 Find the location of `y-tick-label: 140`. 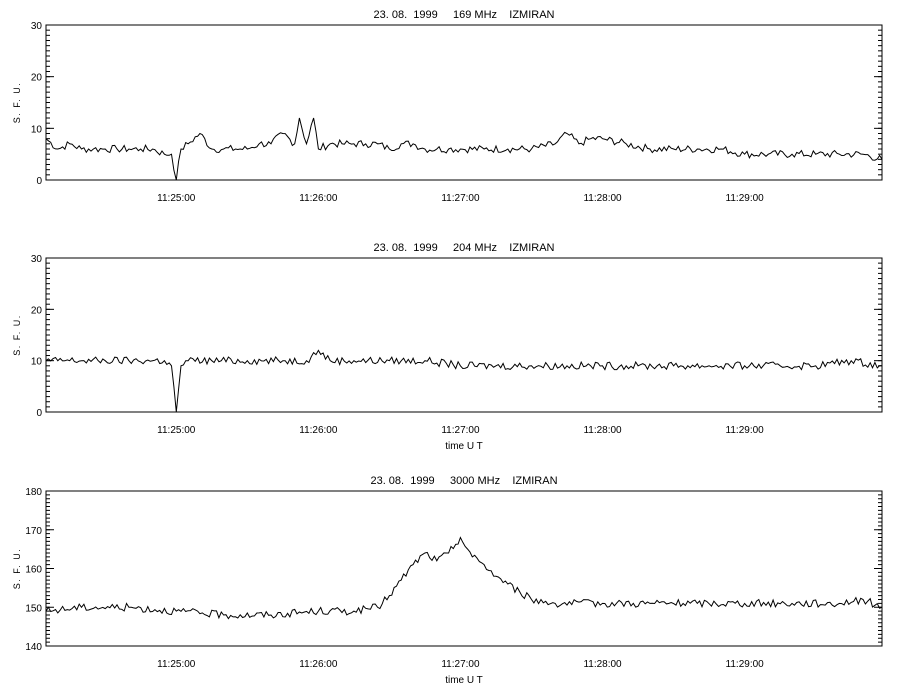

y-tick-label: 140 is located at coordinates (33, 647).